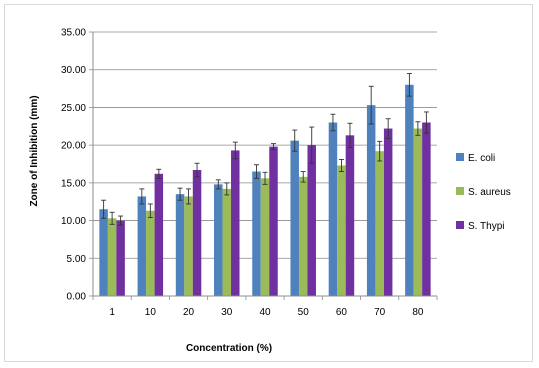 The height and width of the screenshot is (368, 539). I want to click on y-tick-label: 25.00, so click(73, 108).